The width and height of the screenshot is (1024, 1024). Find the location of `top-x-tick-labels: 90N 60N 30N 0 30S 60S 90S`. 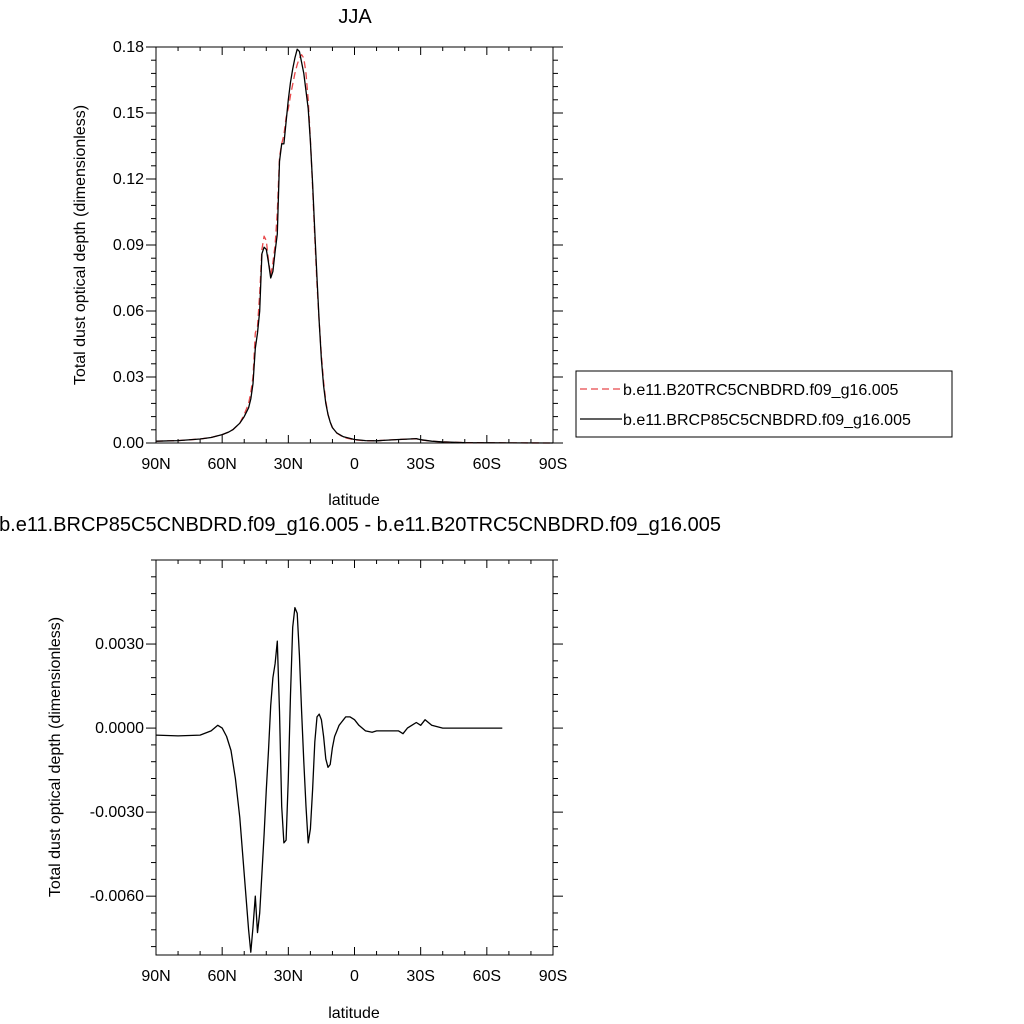

top-x-tick-labels: 90N 60N 30N 0 30S 60S 90S is located at coordinates (354, 464).